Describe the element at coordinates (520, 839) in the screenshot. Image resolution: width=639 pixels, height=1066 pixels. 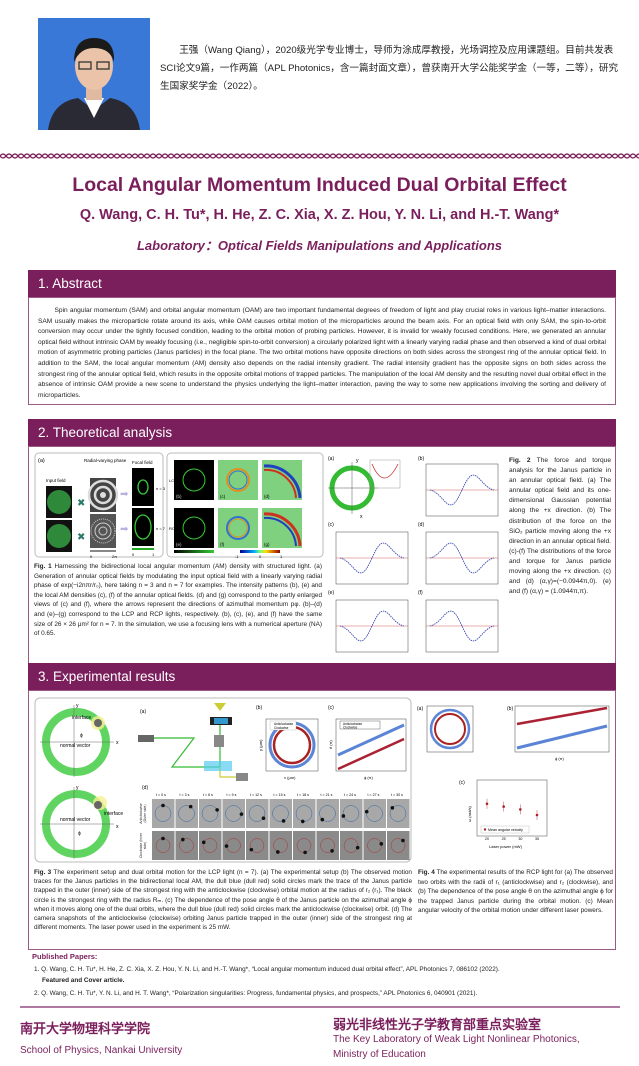
I see `x-tick-label: 30` at that location.